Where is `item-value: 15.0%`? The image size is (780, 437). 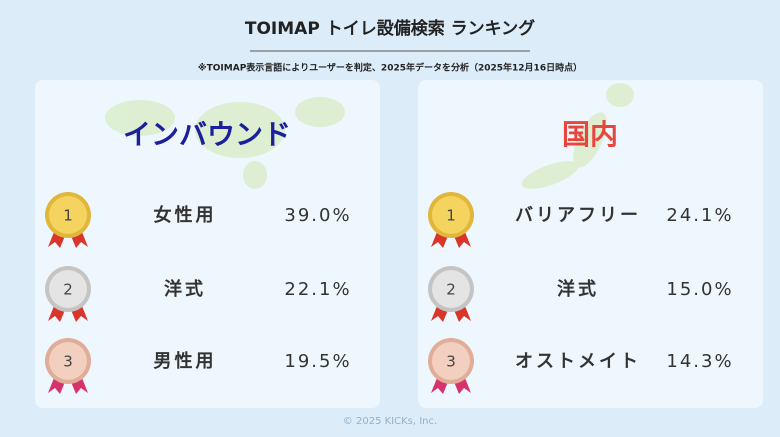 item-value: 15.0% is located at coordinates (699, 289).